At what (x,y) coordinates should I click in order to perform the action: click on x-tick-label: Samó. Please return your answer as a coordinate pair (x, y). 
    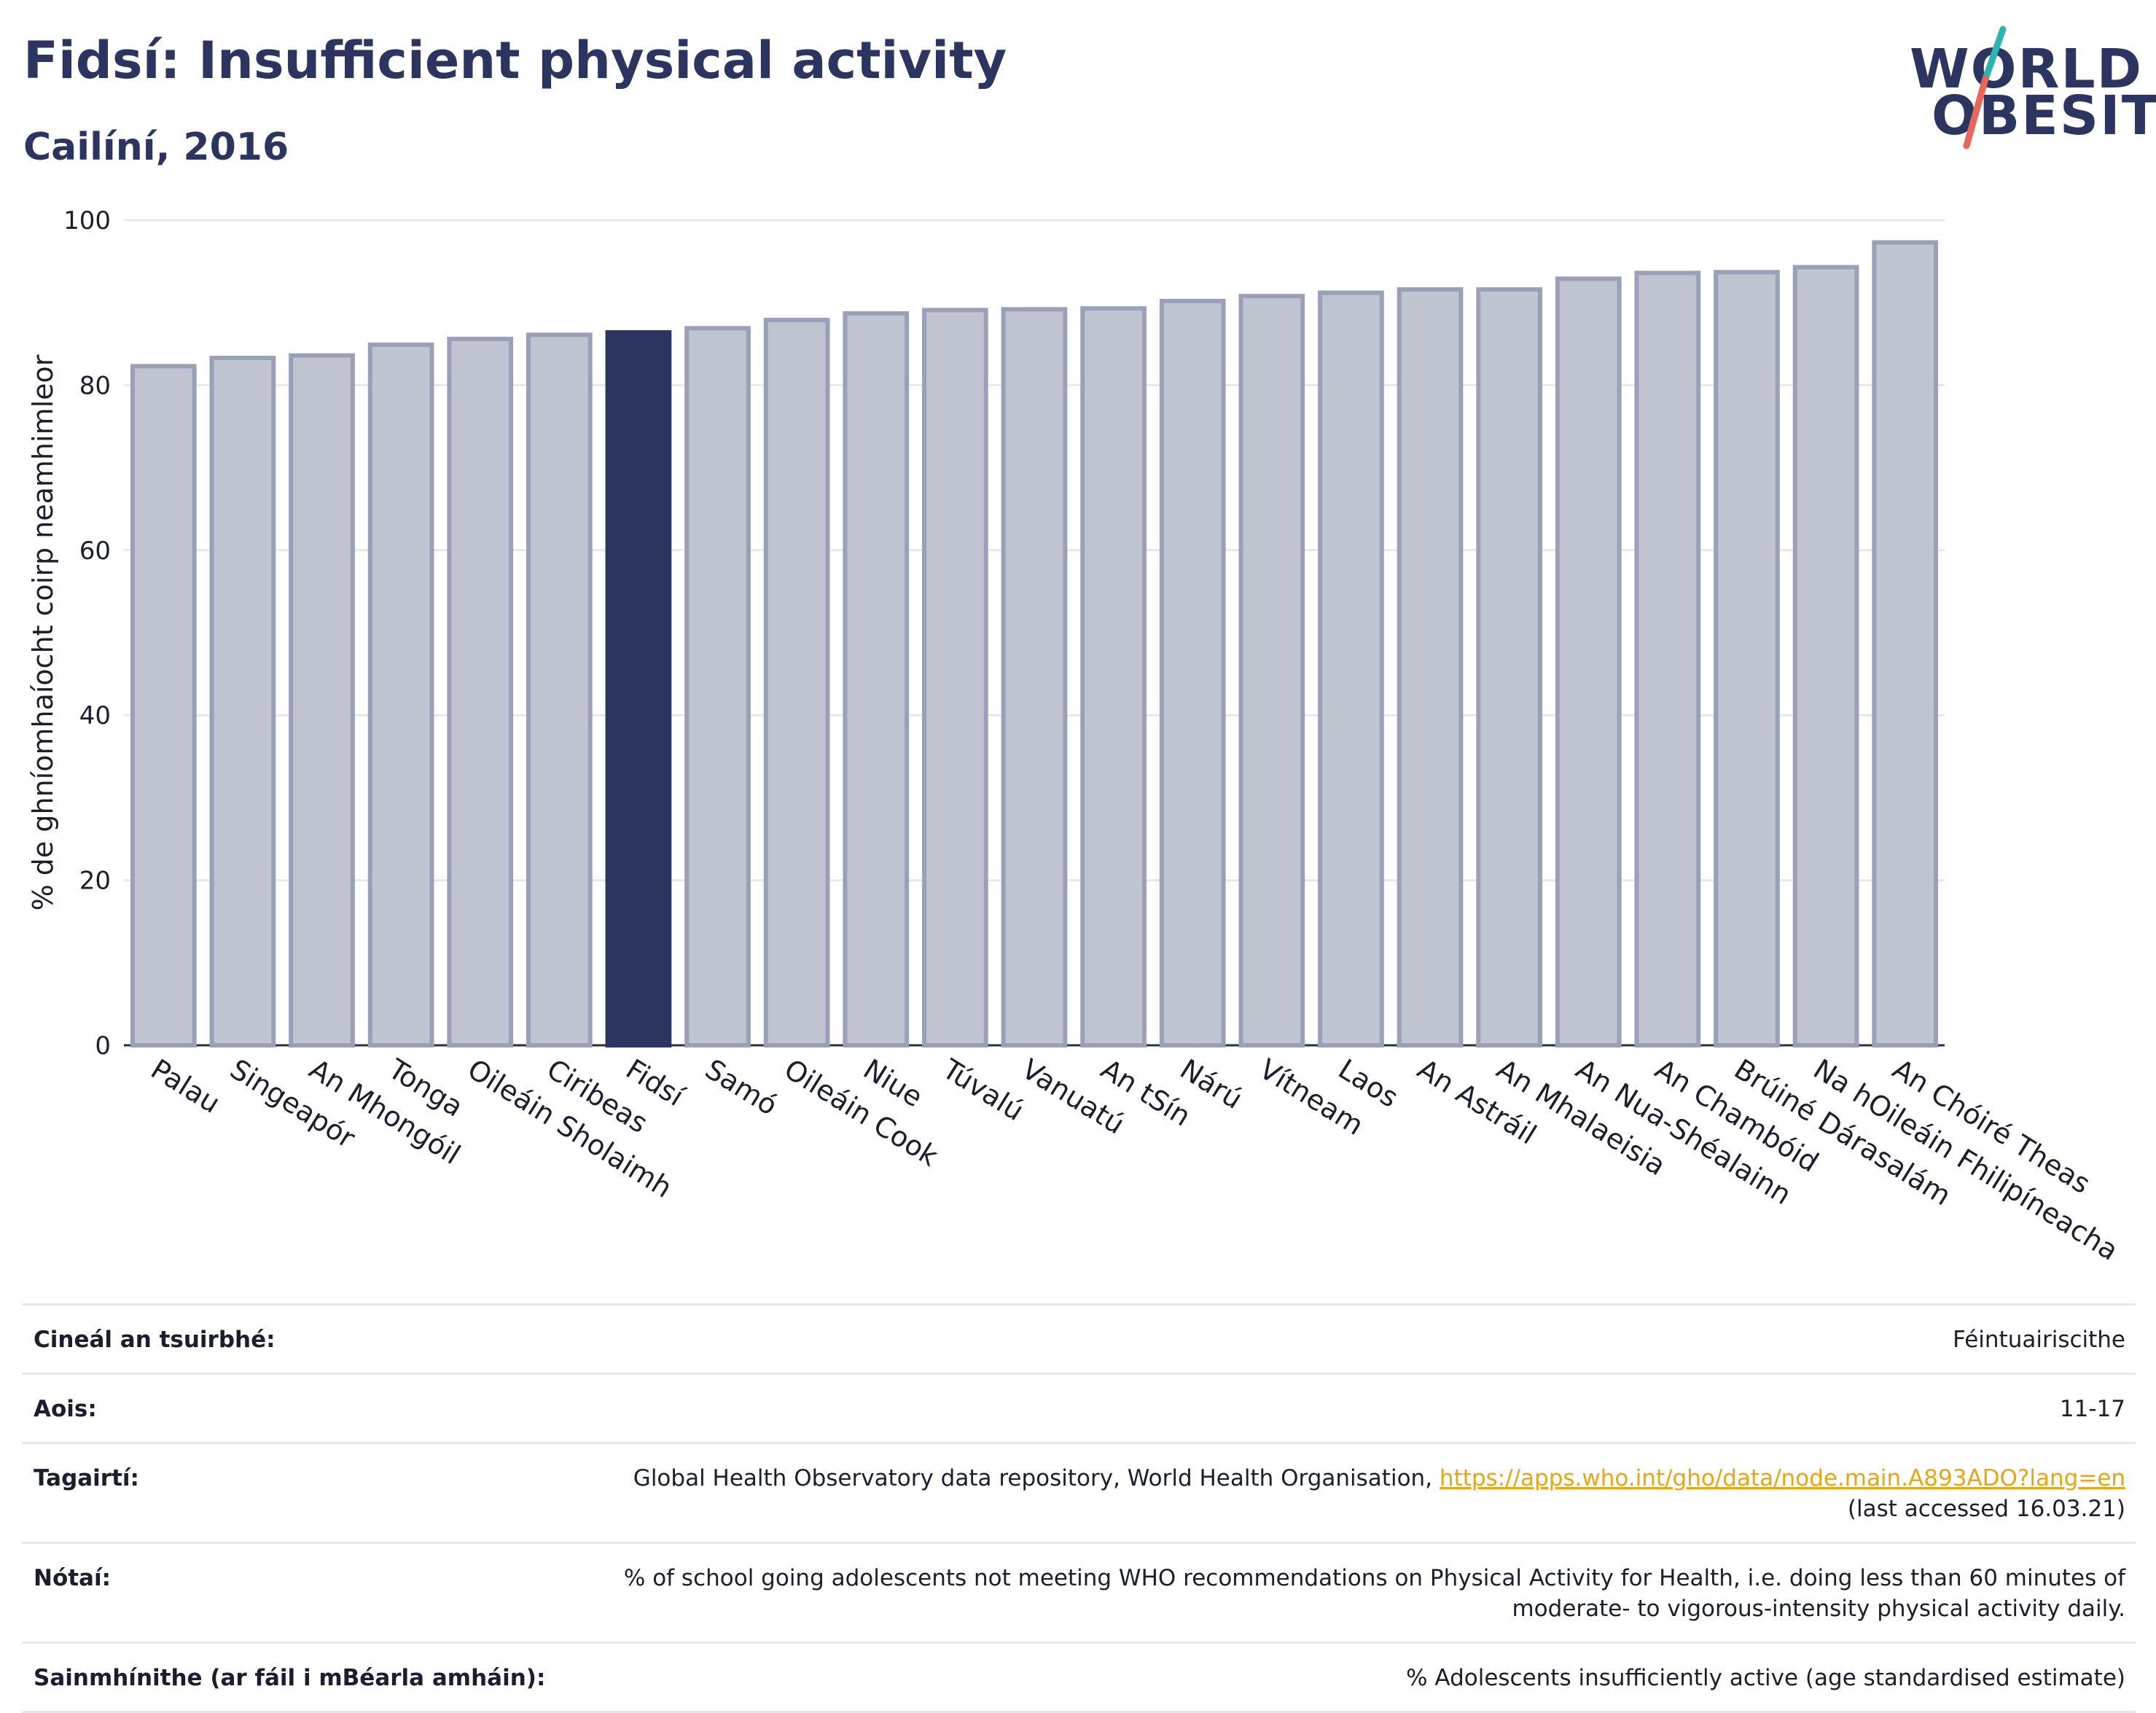
    Looking at the image, I should click on (742, 1087).